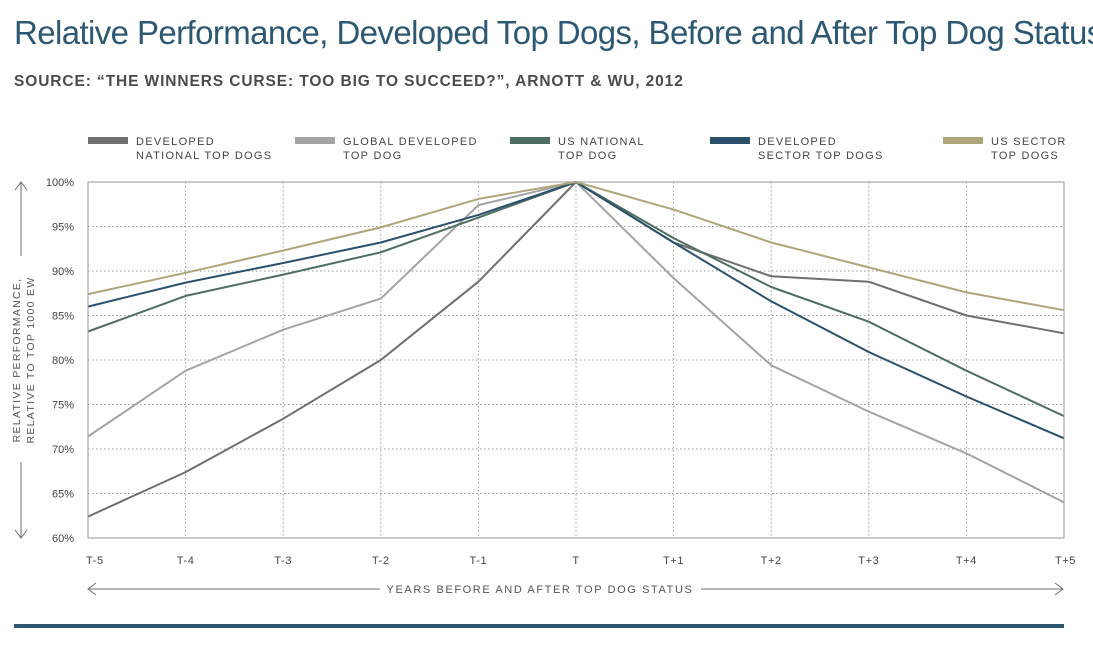  What do you see at coordinates (575, 561) in the screenshot?
I see `x-tick-label: T` at bounding box center [575, 561].